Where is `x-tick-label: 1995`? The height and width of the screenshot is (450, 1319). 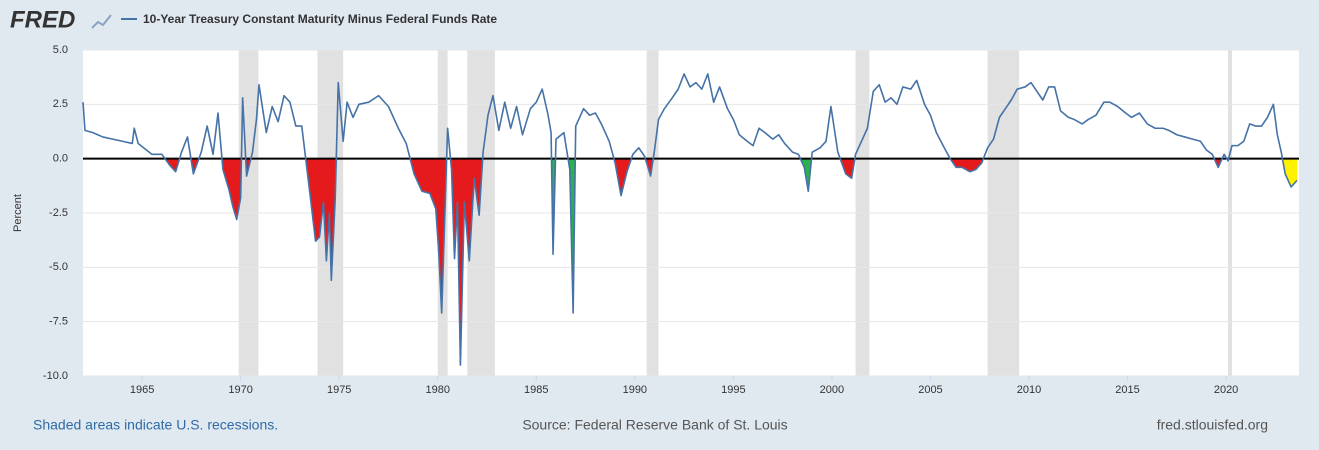 x-tick-label: 1995 is located at coordinates (733, 390).